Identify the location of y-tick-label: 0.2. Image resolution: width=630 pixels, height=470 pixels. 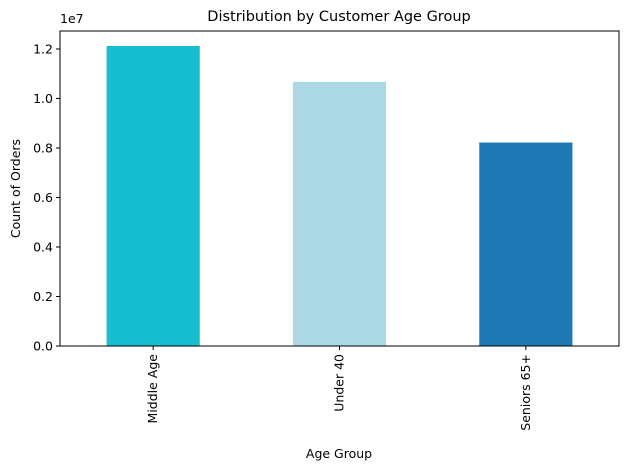
(43, 296).